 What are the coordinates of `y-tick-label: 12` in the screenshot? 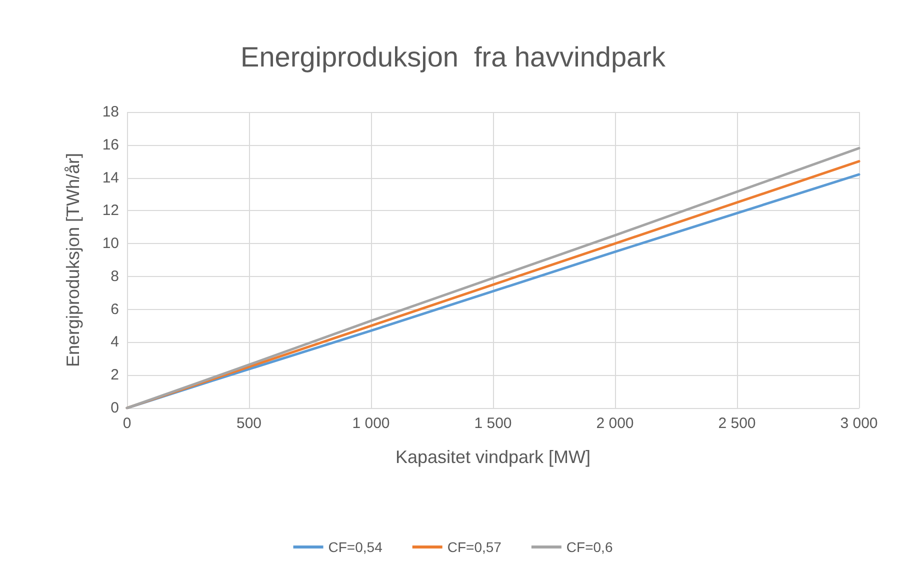 It's located at (110, 211).